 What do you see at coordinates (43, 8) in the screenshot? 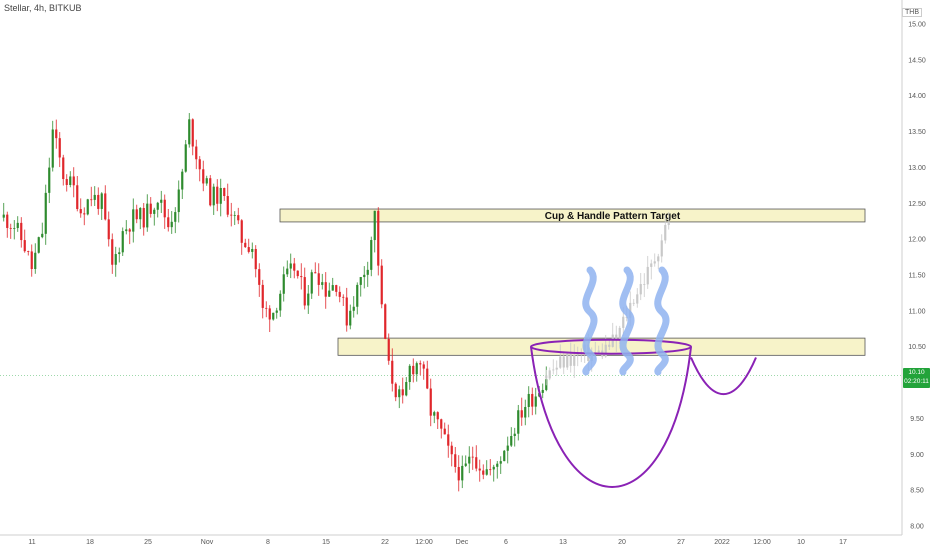
I see `chart-title: Stellar, 4h, BITKUB` at bounding box center [43, 8].